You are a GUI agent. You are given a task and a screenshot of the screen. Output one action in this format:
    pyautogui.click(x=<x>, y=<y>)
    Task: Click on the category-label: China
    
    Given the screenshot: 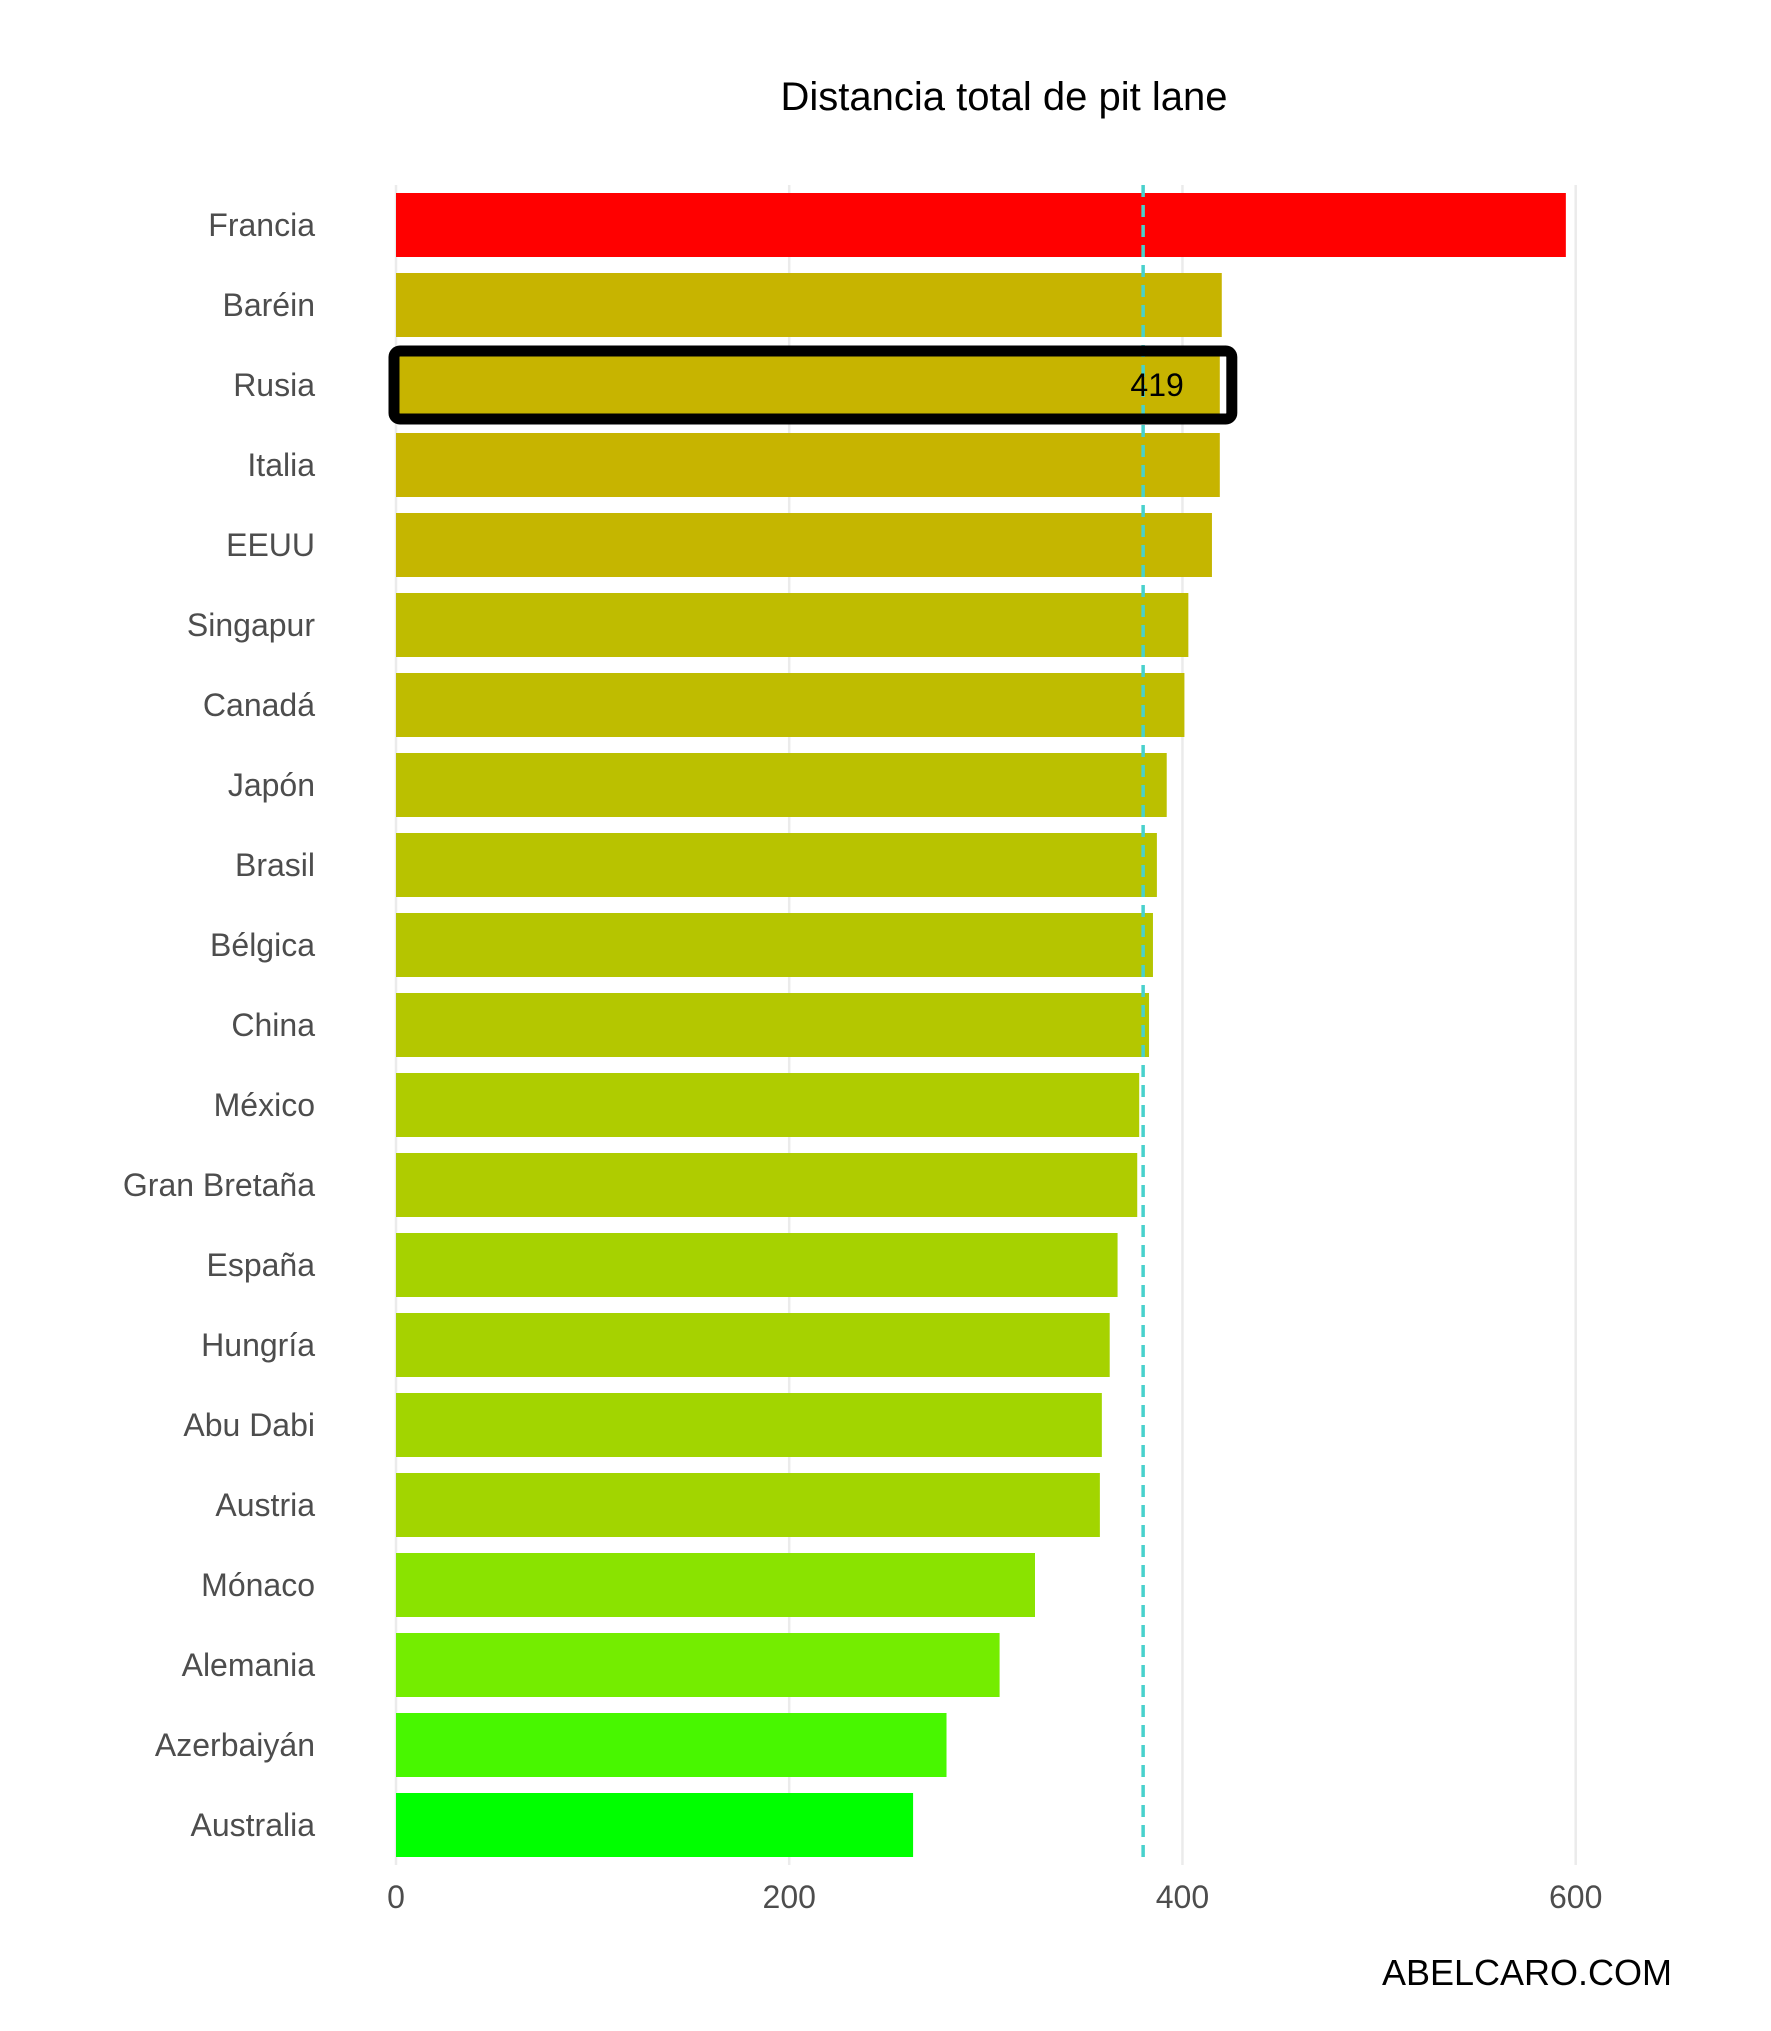 What is the action you would take?
    pyautogui.click(x=273, y=1025)
    